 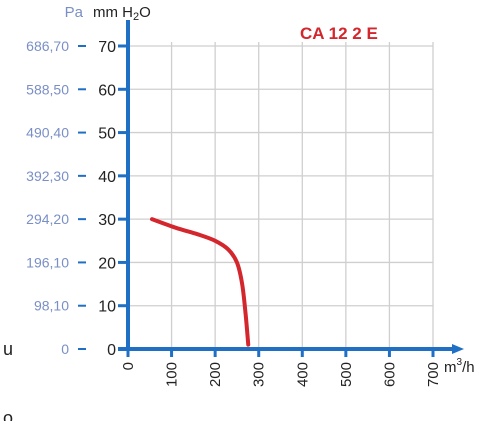 I want to click on y-tick-label-mm: 70, so click(x=107, y=47).